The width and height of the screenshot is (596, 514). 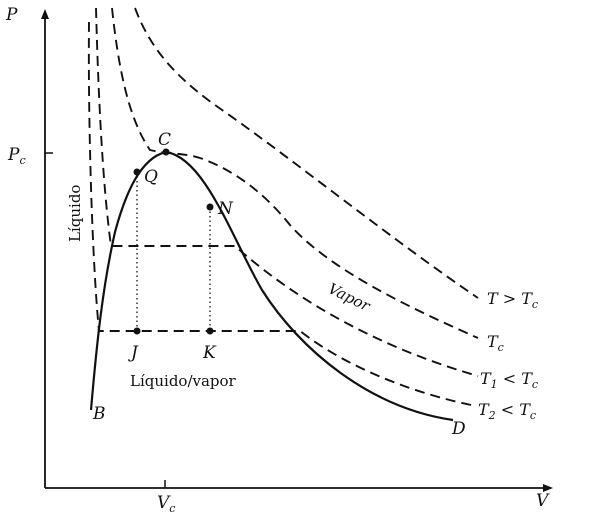 I want to click on point-j-marker, so click(x=137, y=331).